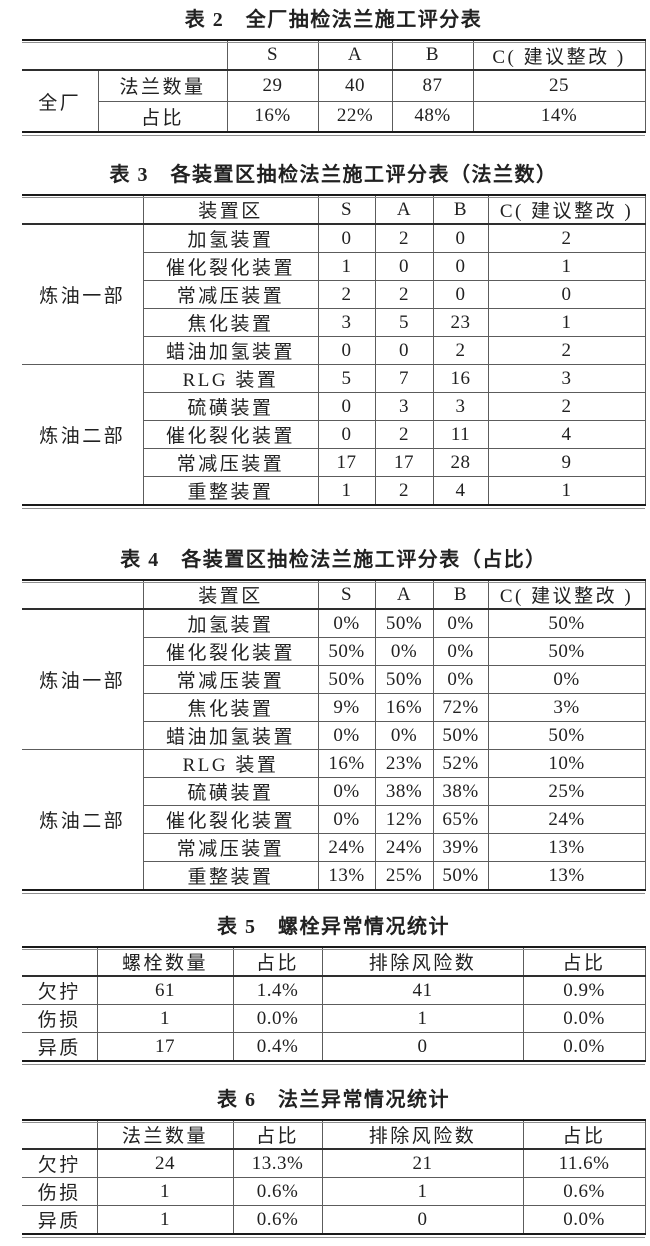 The width and height of the screenshot is (650, 1246). I want to click on data-cell: 13.3%, so click(277, 1163).